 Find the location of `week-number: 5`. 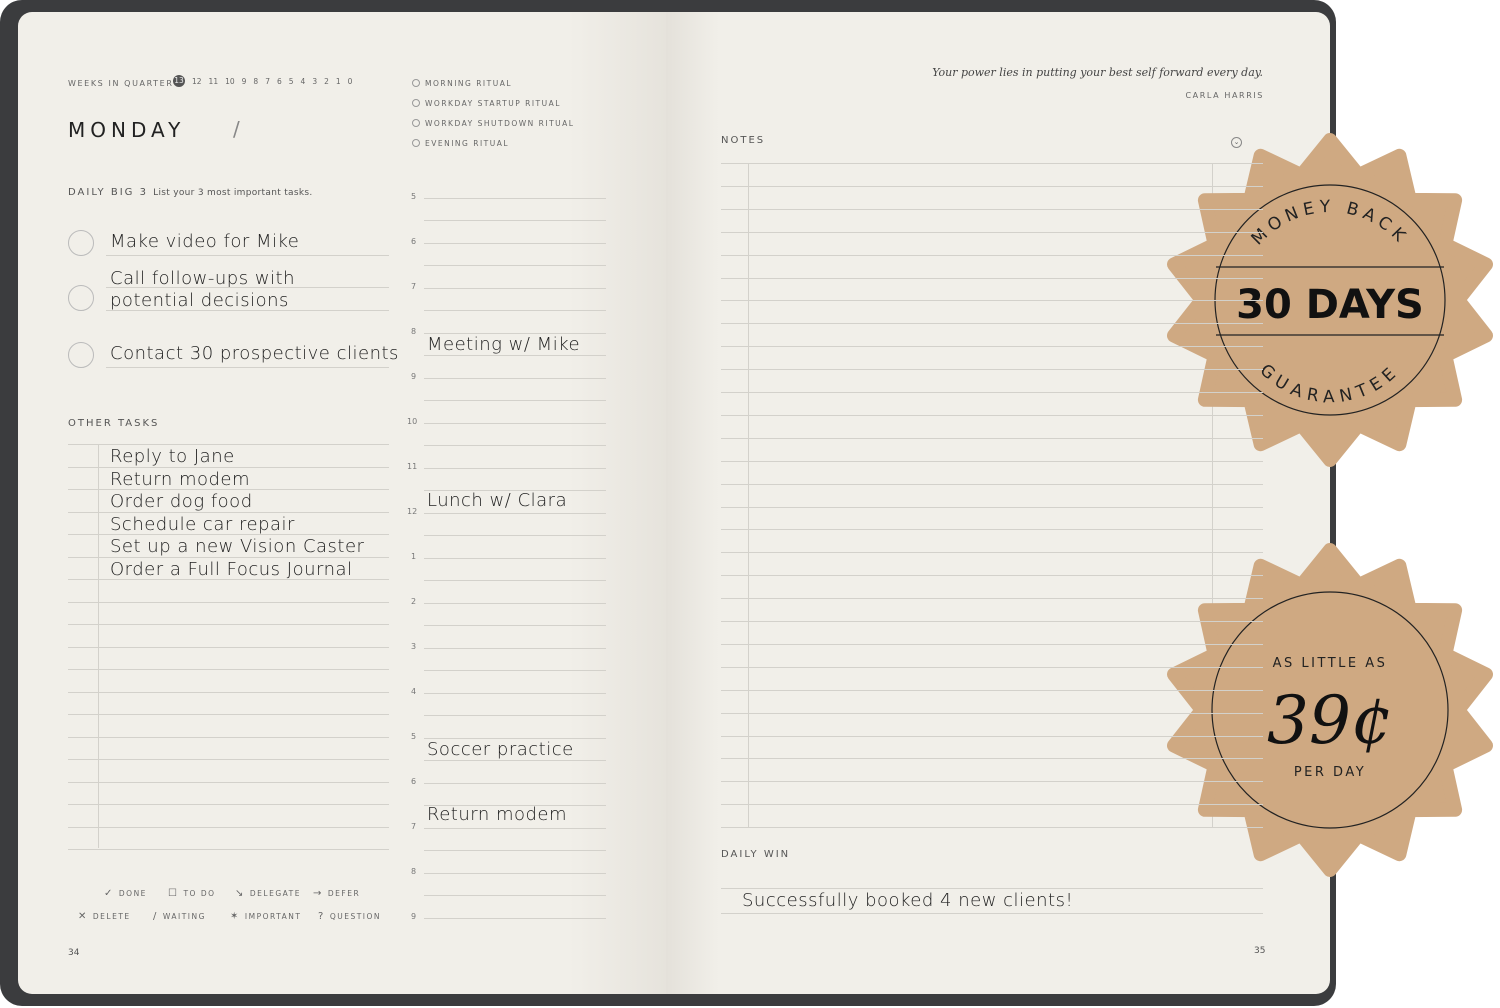

week-number: 5 is located at coordinates (291, 81).